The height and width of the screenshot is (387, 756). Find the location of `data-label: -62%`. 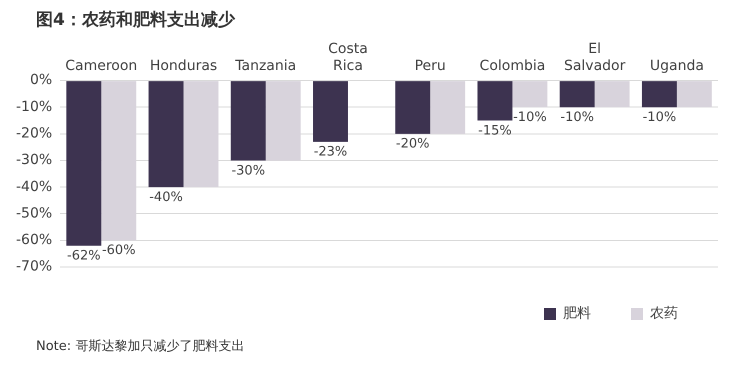

data-label: -62% is located at coordinates (84, 256).